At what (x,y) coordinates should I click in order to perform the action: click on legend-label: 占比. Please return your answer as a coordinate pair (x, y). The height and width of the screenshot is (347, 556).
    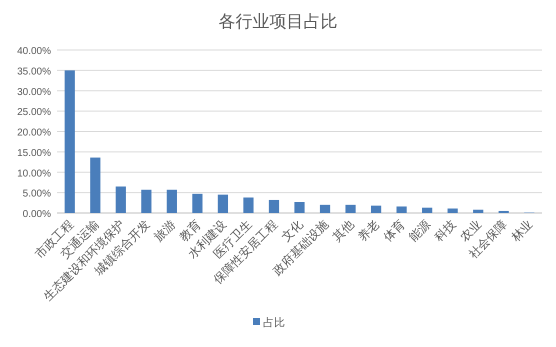
    Looking at the image, I should click on (274, 322).